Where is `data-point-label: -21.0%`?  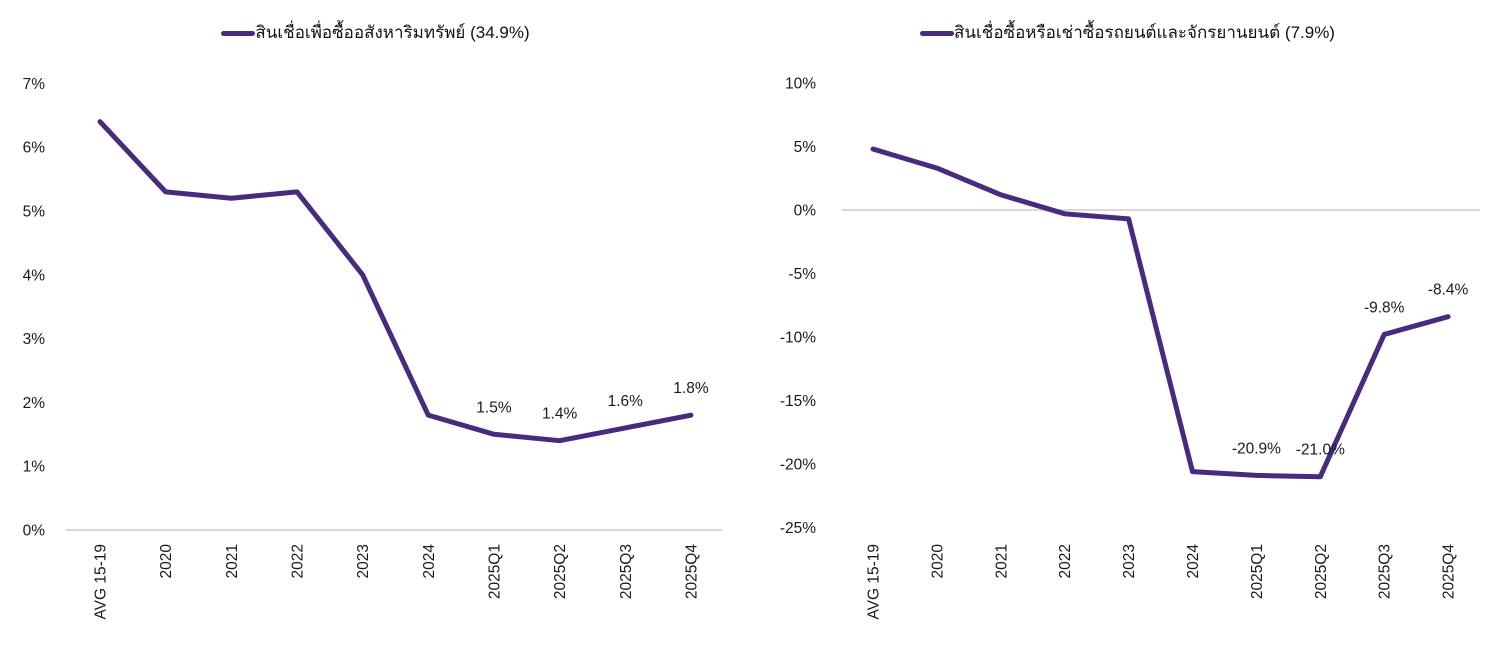 data-point-label: -21.0% is located at coordinates (1320, 450).